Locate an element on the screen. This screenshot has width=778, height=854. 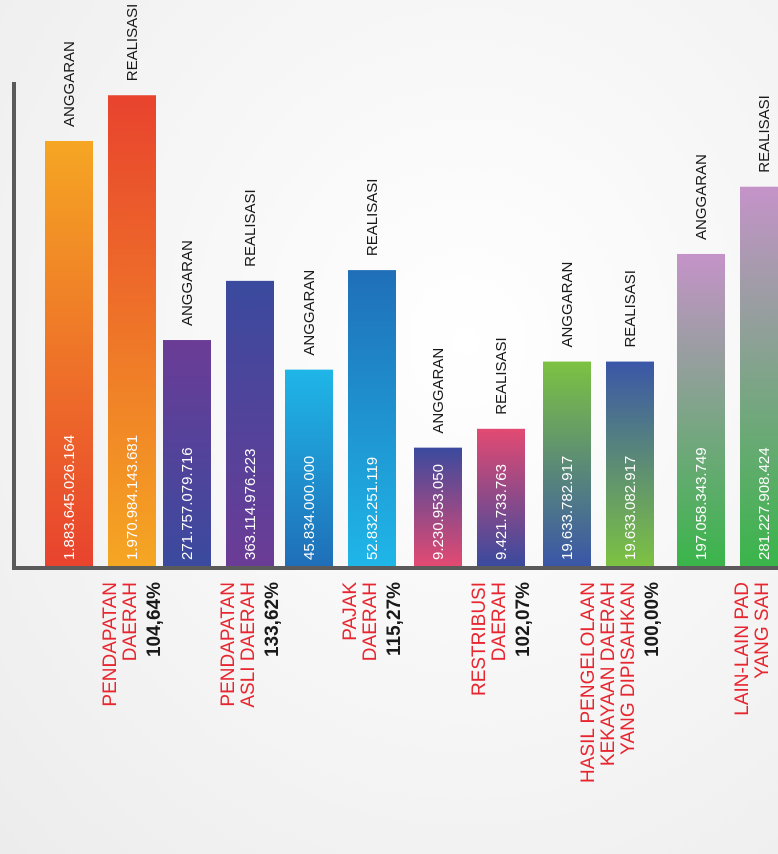
series-label-anggaran-2: ANGGARAN is located at coordinates (309, 313).